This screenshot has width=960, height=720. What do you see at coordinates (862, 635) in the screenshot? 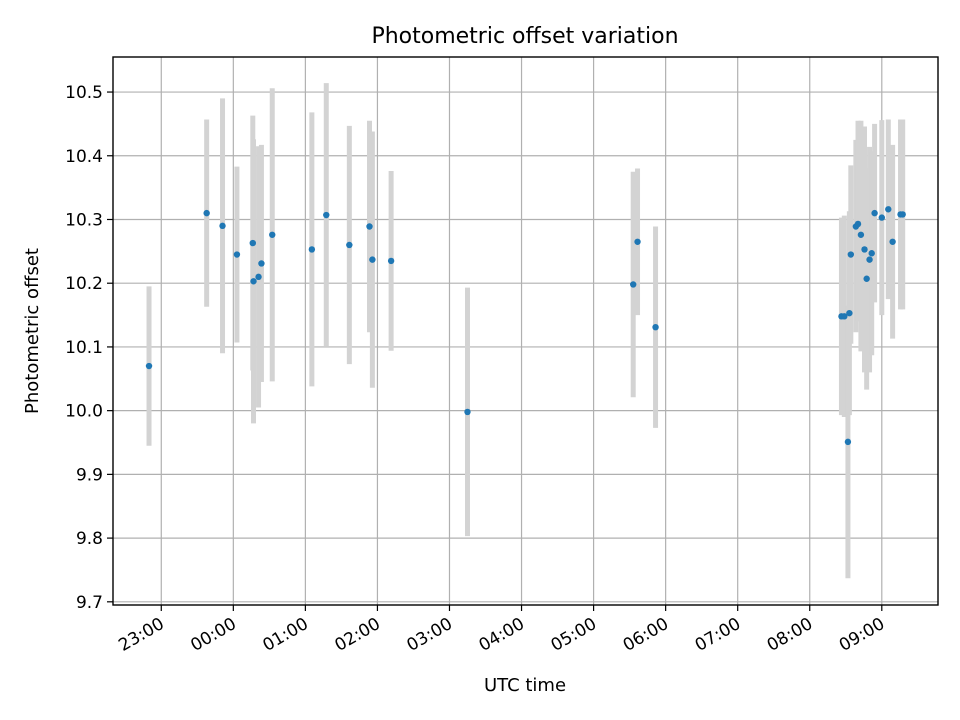
I see `x-tick-label: 09:00` at bounding box center [862, 635].